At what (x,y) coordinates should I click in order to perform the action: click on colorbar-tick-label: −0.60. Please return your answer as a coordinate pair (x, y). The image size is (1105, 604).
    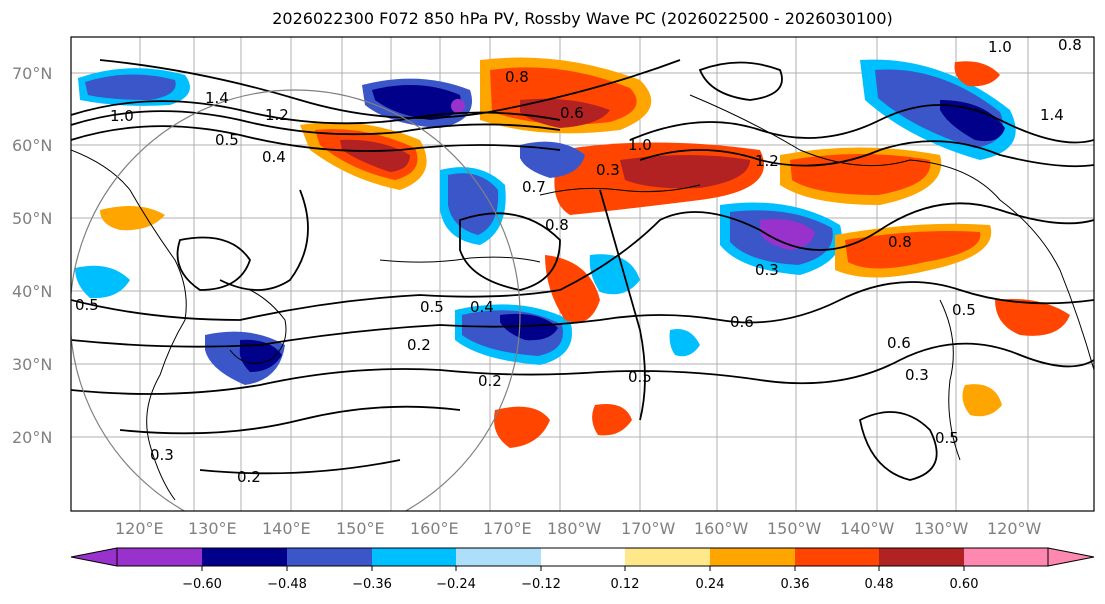
    Looking at the image, I should click on (202, 584).